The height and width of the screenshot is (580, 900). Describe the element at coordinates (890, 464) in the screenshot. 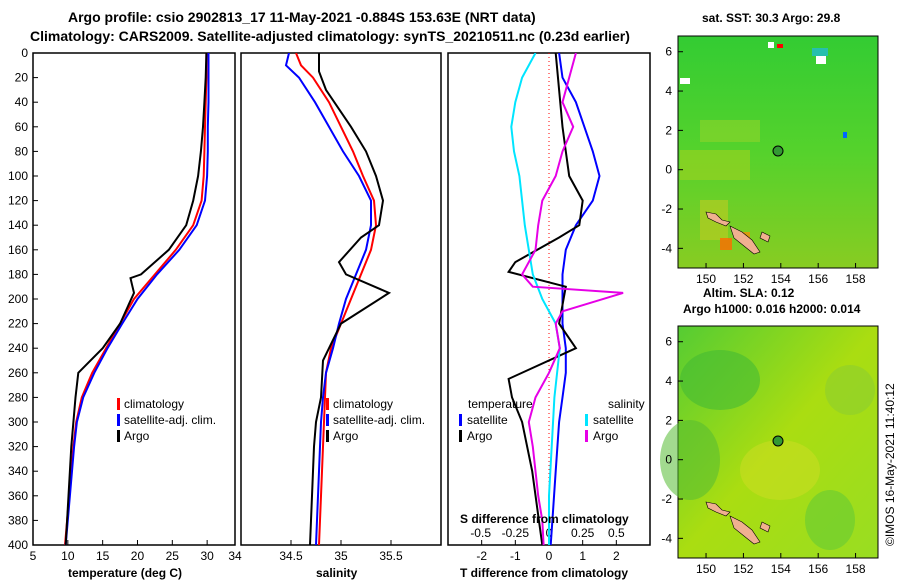

I see `imos-credit: ©IMOS 16-May-2021 11:40:12` at that location.